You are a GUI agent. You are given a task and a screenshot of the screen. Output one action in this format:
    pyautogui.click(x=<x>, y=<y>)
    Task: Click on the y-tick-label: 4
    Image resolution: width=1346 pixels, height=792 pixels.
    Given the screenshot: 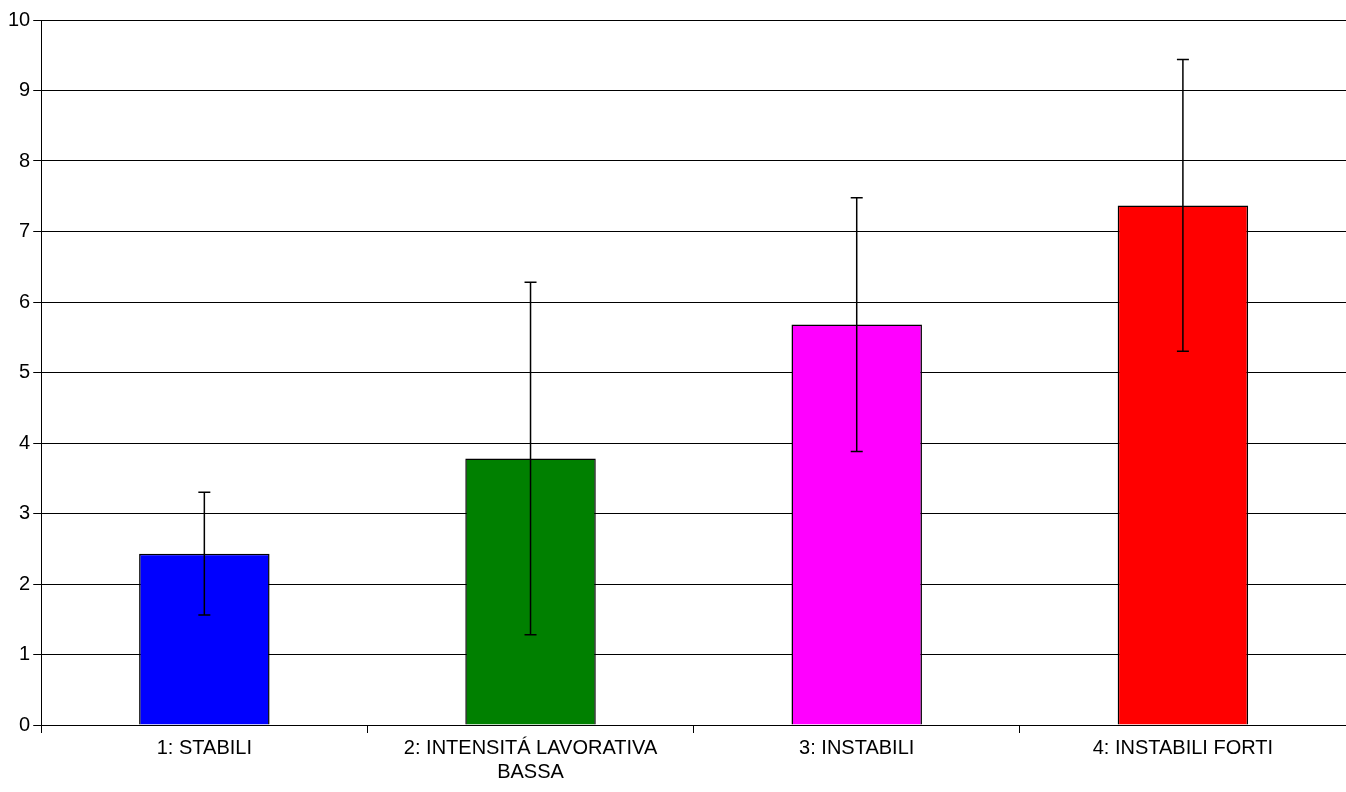 What is the action you would take?
    pyautogui.click(x=25, y=441)
    